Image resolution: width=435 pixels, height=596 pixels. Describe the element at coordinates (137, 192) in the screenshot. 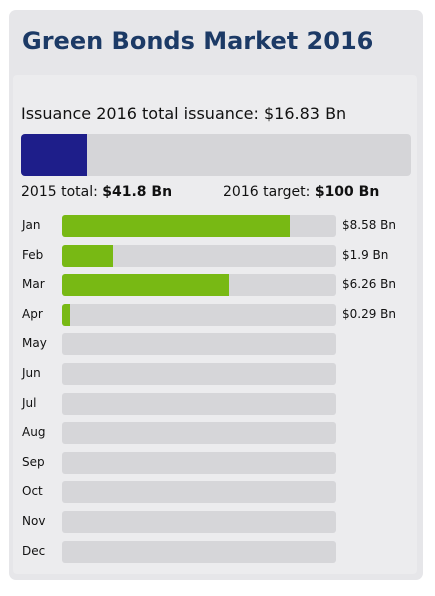

I see `previous-total-value: $41.8 Bn` at that location.